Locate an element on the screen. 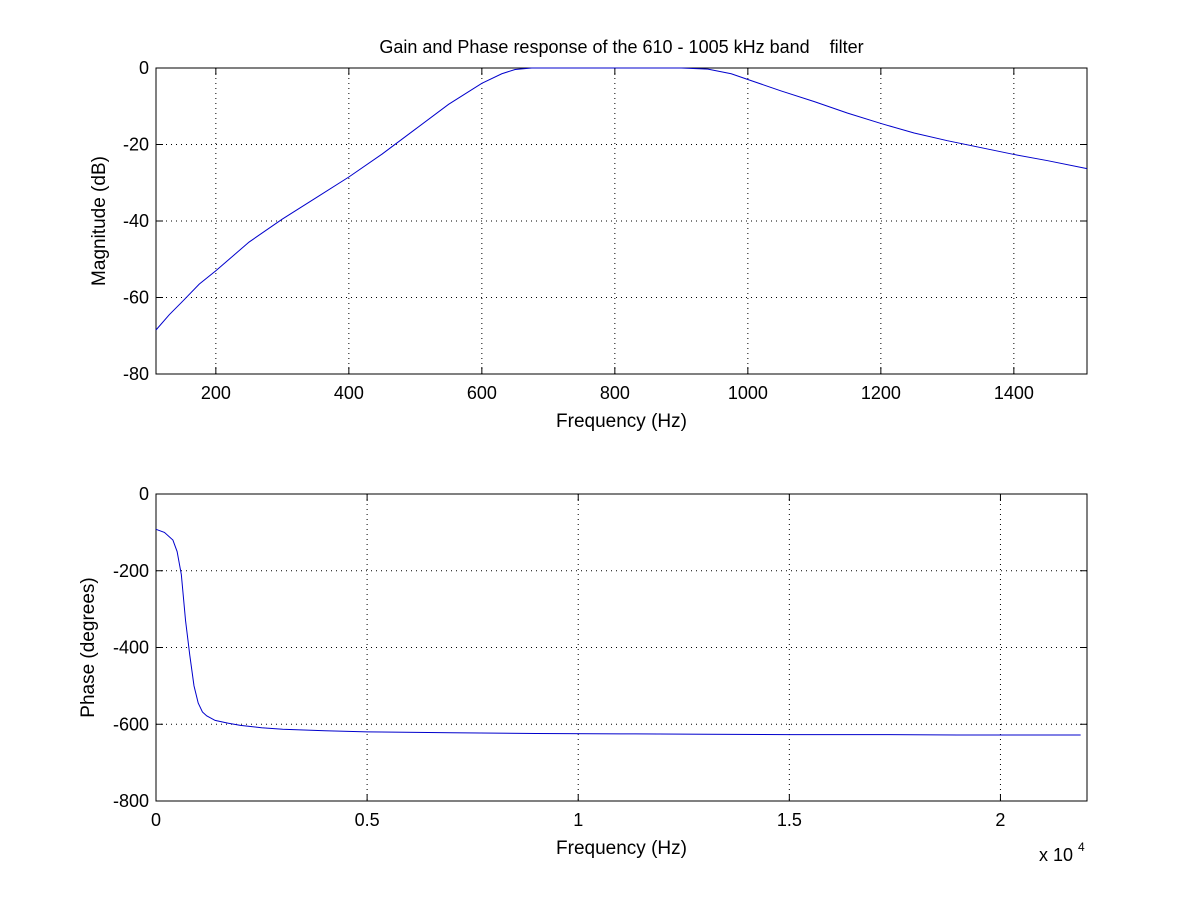 Image resolution: width=1200 pixels, height=900 pixels. magnitude-x-axis-label: Frequency (Hz) is located at coordinates (621, 421).